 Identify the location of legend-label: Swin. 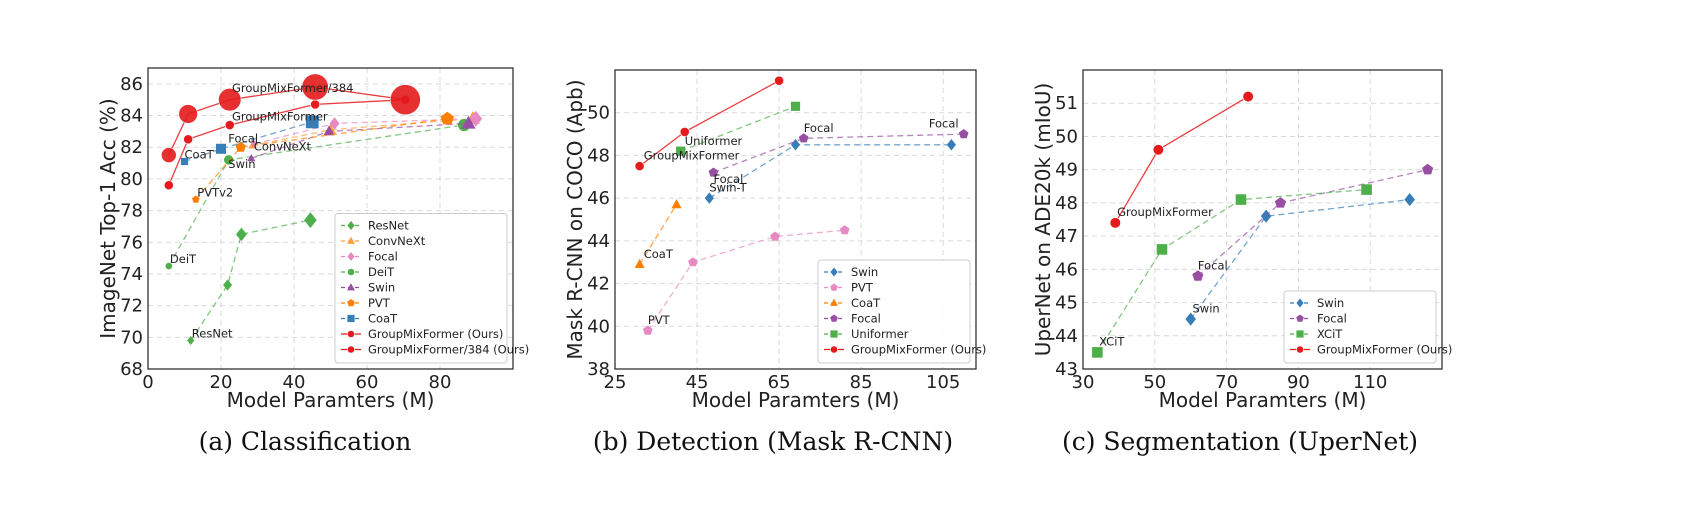
(864, 272).